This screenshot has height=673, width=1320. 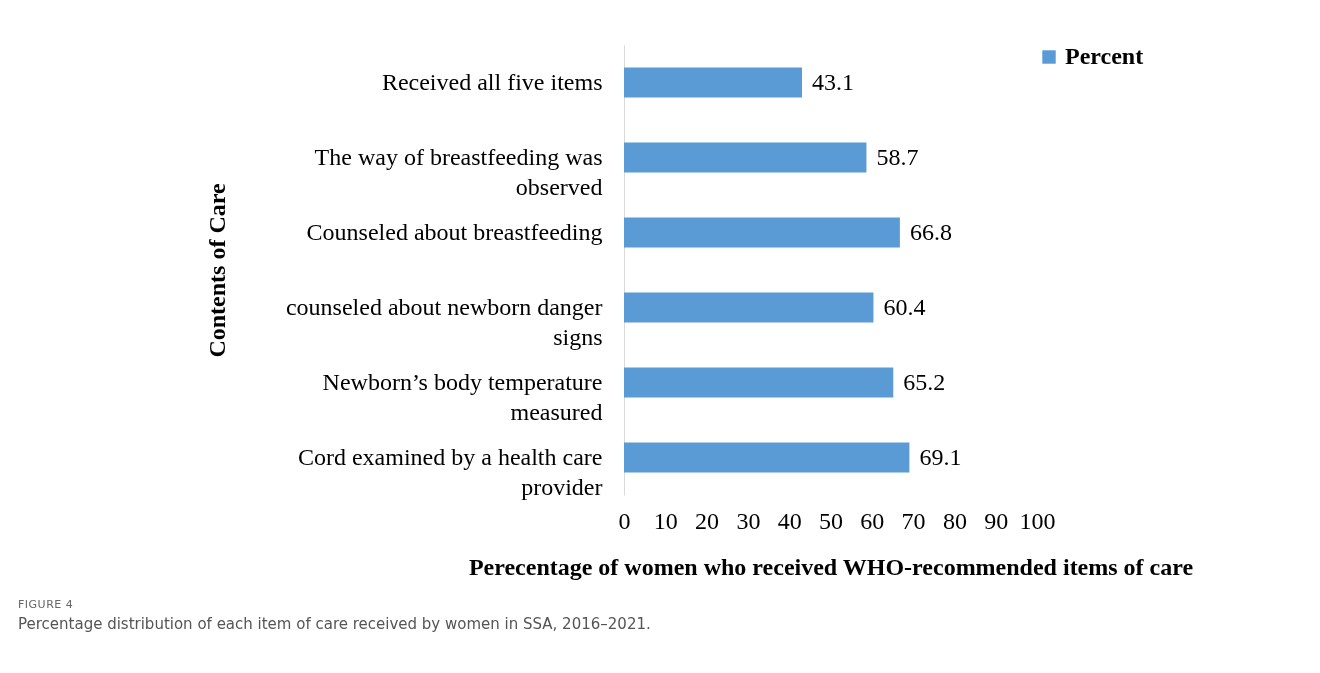 I want to click on y-tick-label: Received all five items, so click(x=492, y=81).